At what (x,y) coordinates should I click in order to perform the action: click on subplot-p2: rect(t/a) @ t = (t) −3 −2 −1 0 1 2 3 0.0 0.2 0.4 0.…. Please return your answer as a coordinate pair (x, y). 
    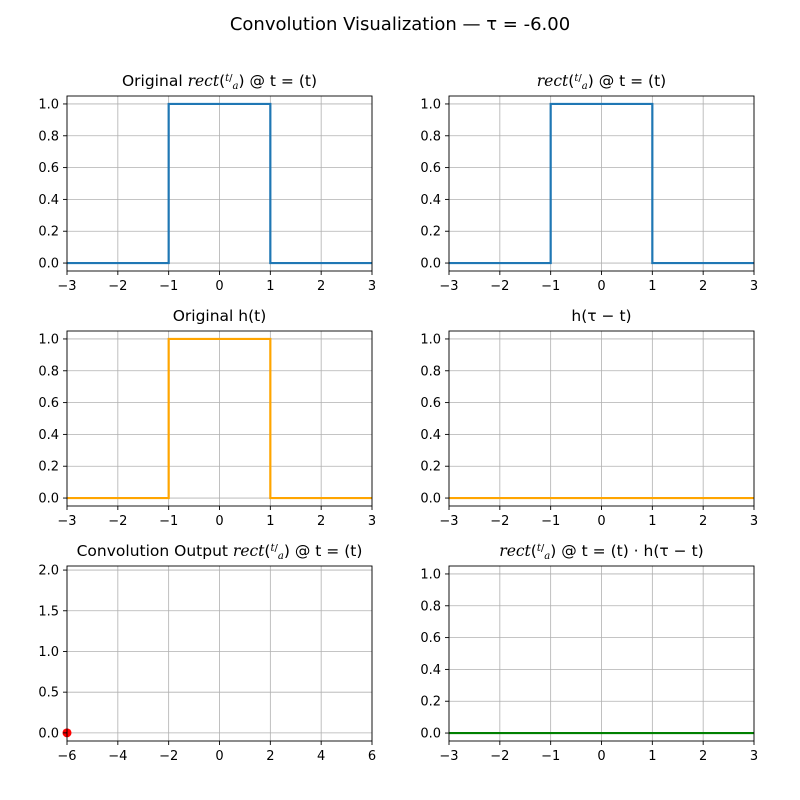
    Looking at the image, I should click on (589, 183).